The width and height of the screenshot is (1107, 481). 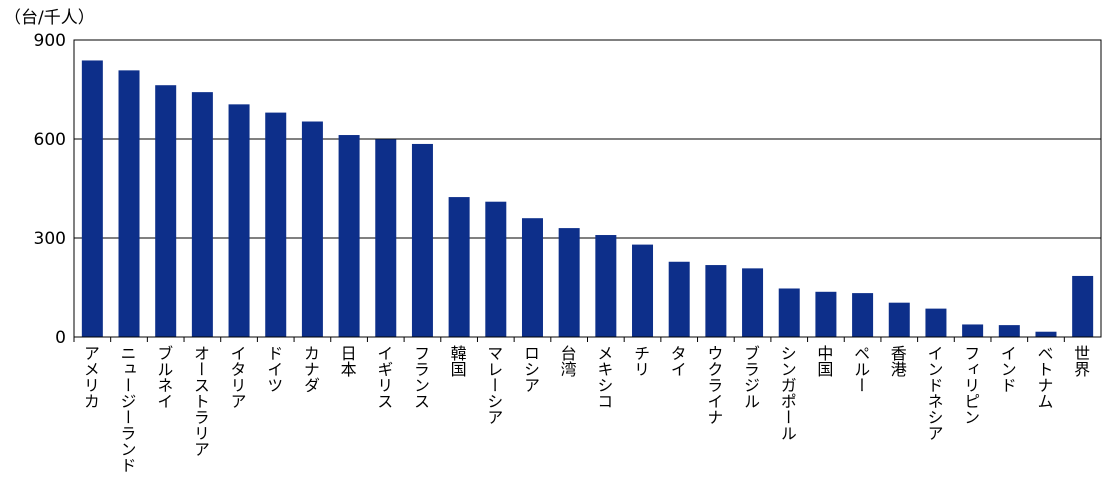 I want to click on x-tick-label: インド, so click(x=1007, y=369).